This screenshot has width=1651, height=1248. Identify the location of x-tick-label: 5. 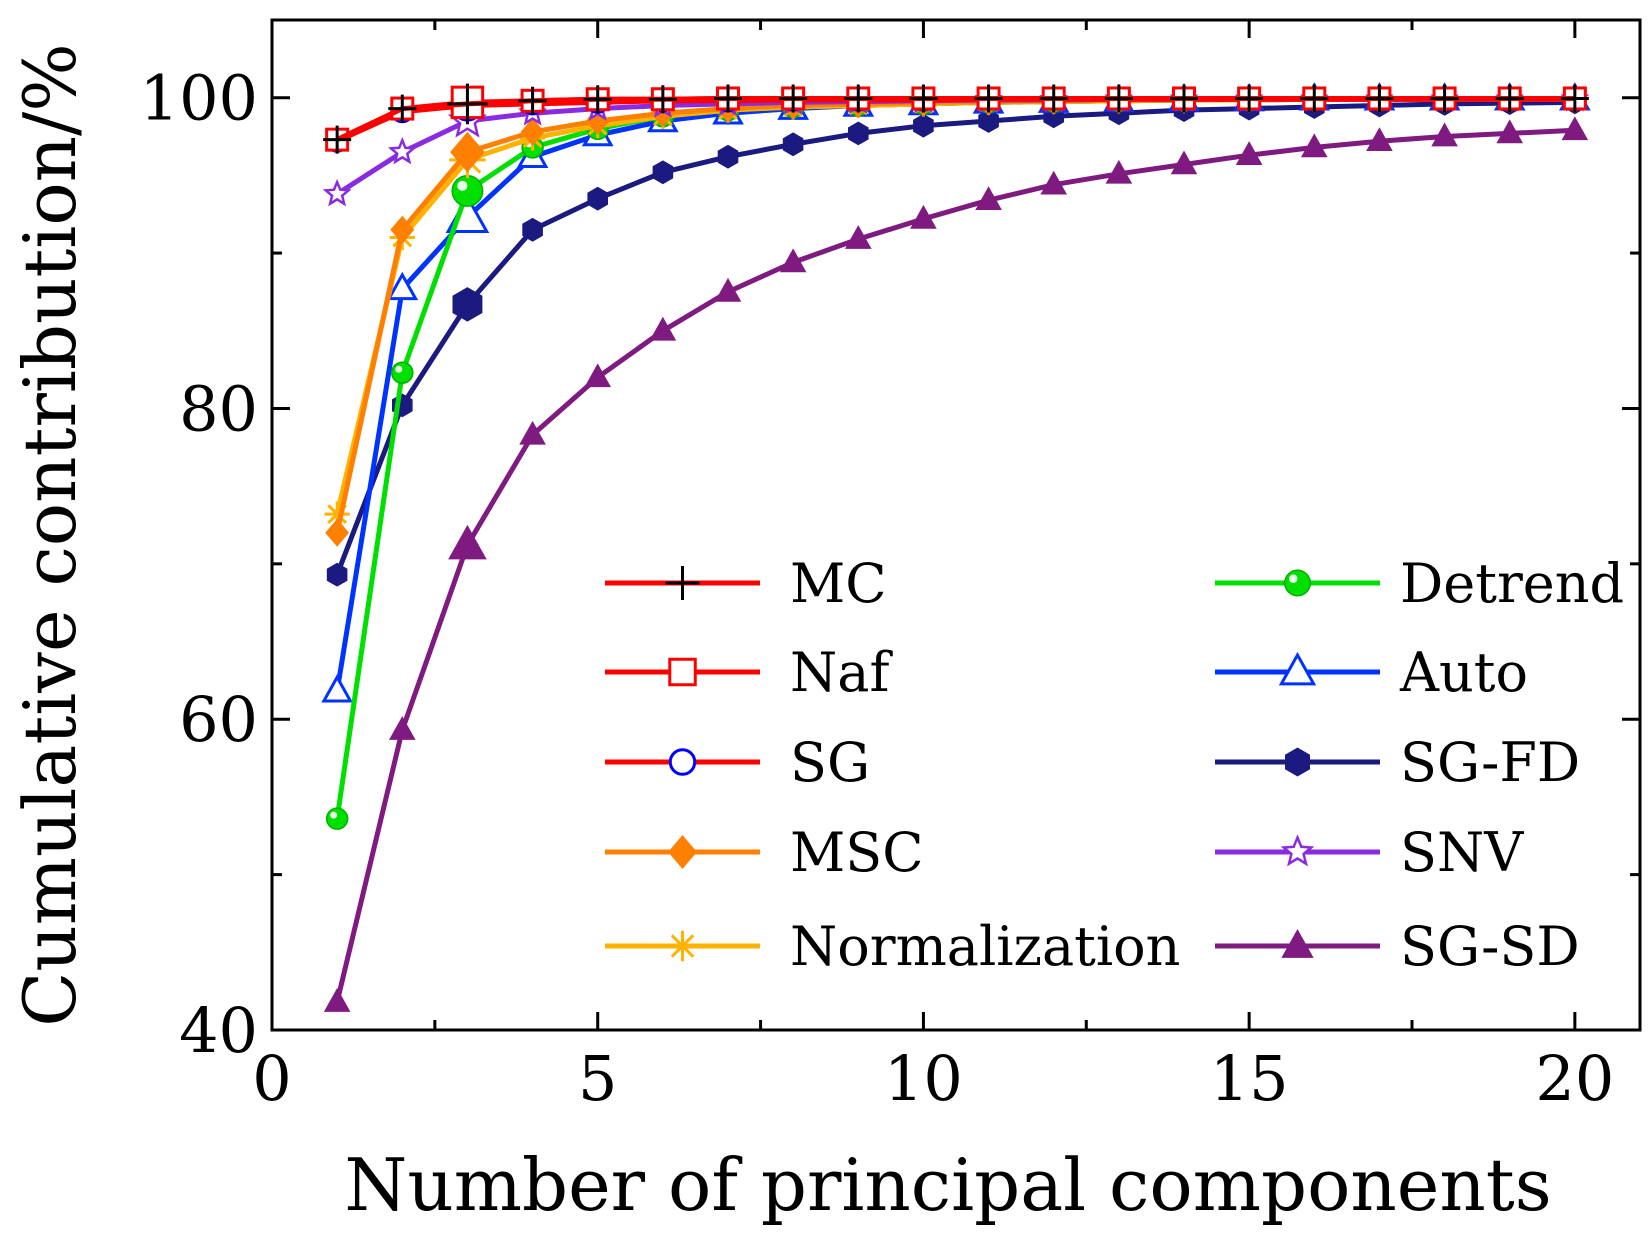
(597, 1078).